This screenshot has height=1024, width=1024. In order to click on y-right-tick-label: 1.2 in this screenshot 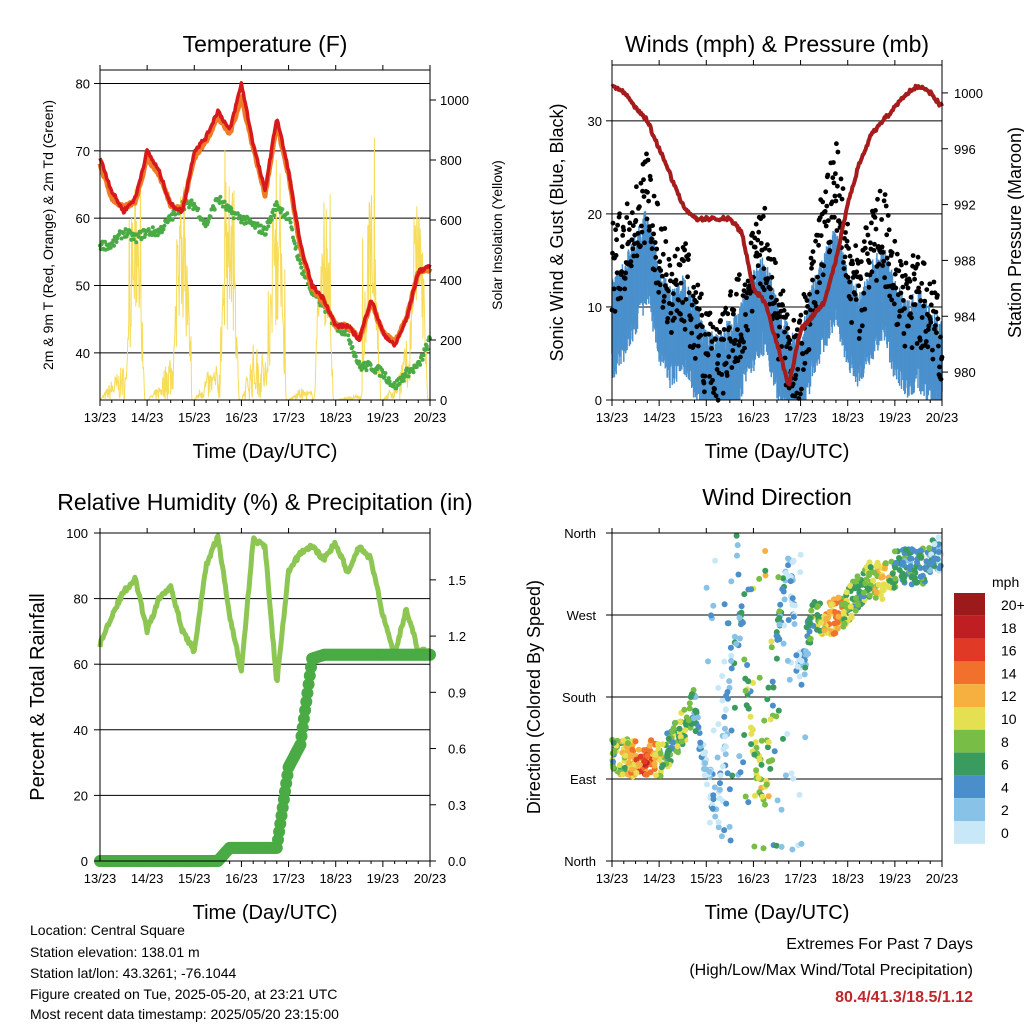, I will do `click(457, 636)`.